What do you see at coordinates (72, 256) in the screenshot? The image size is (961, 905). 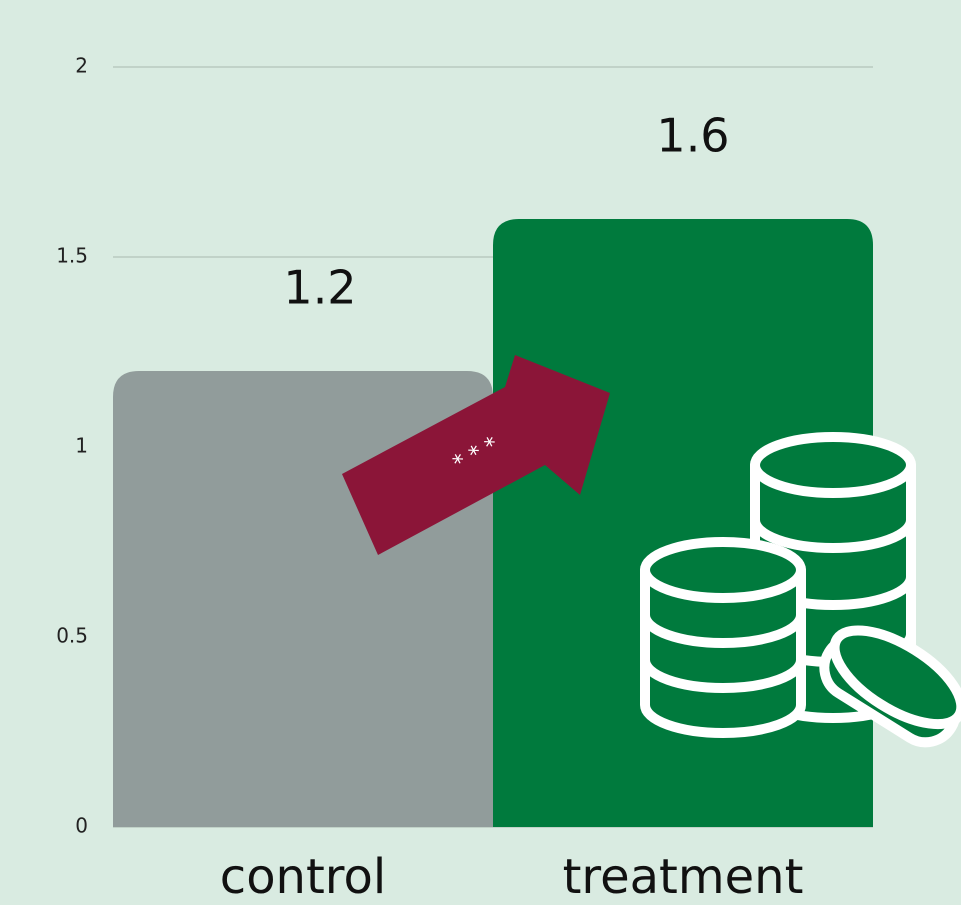 I see `y-tick-label: 1.5` at bounding box center [72, 256].